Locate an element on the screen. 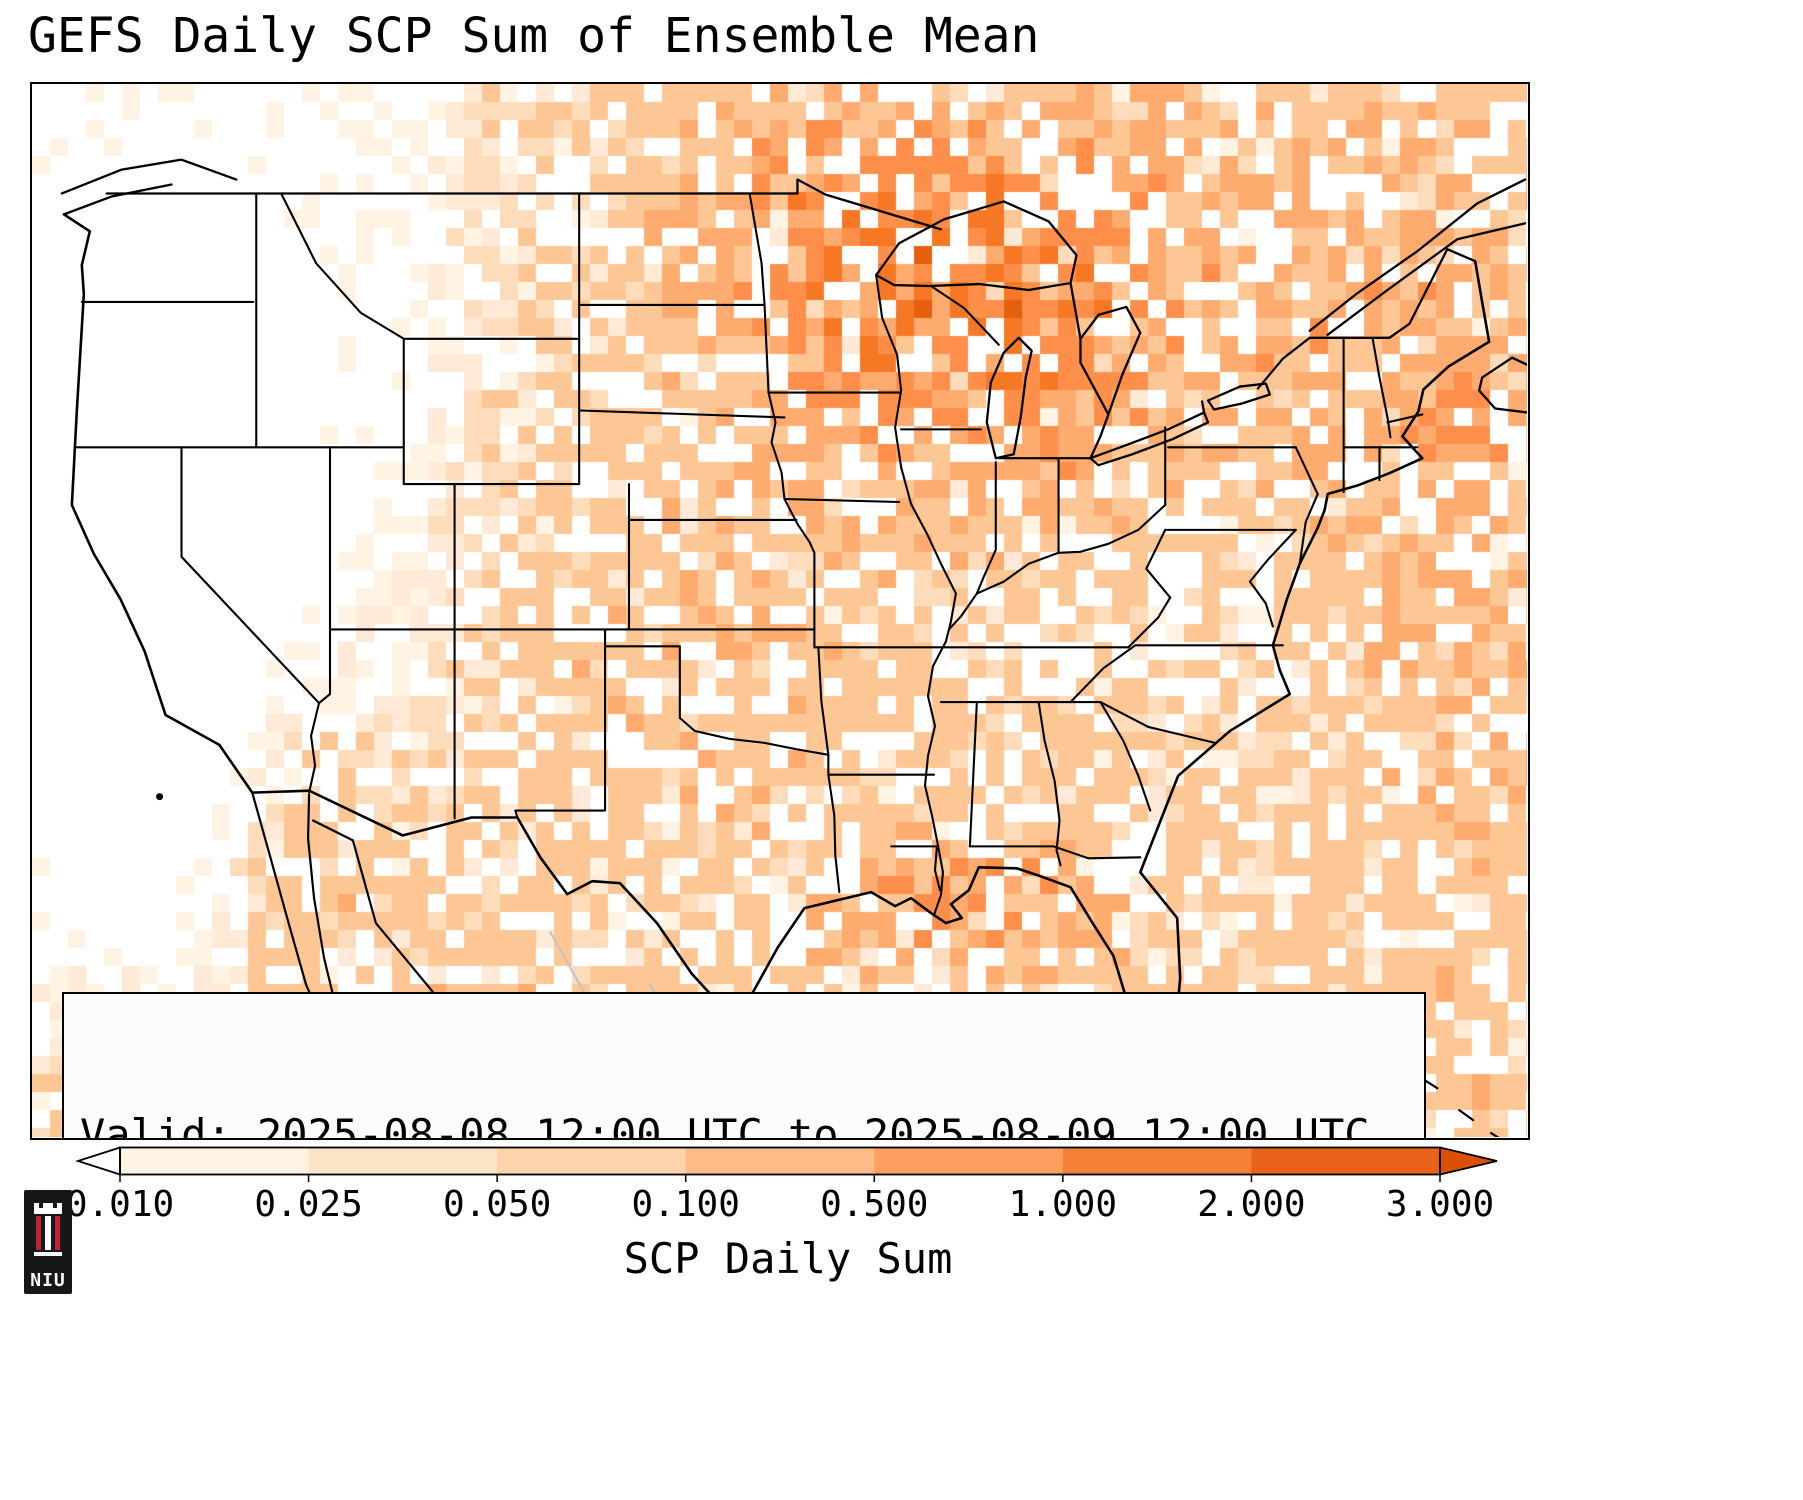 The height and width of the screenshot is (1500, 1803). niu-logo: NIU is located at coordinates (48, 1242).